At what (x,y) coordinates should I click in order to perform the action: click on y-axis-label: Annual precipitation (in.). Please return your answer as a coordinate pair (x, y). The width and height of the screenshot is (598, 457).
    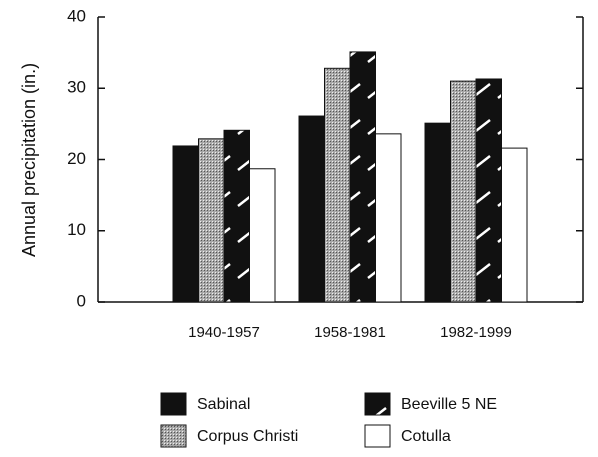
    Looking at the image, I should click on (29, 160).